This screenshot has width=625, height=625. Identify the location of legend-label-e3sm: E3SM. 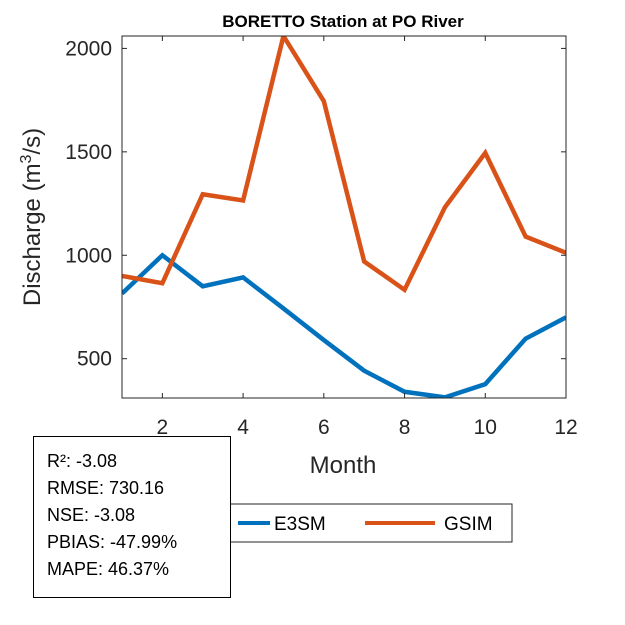
(300, 524).